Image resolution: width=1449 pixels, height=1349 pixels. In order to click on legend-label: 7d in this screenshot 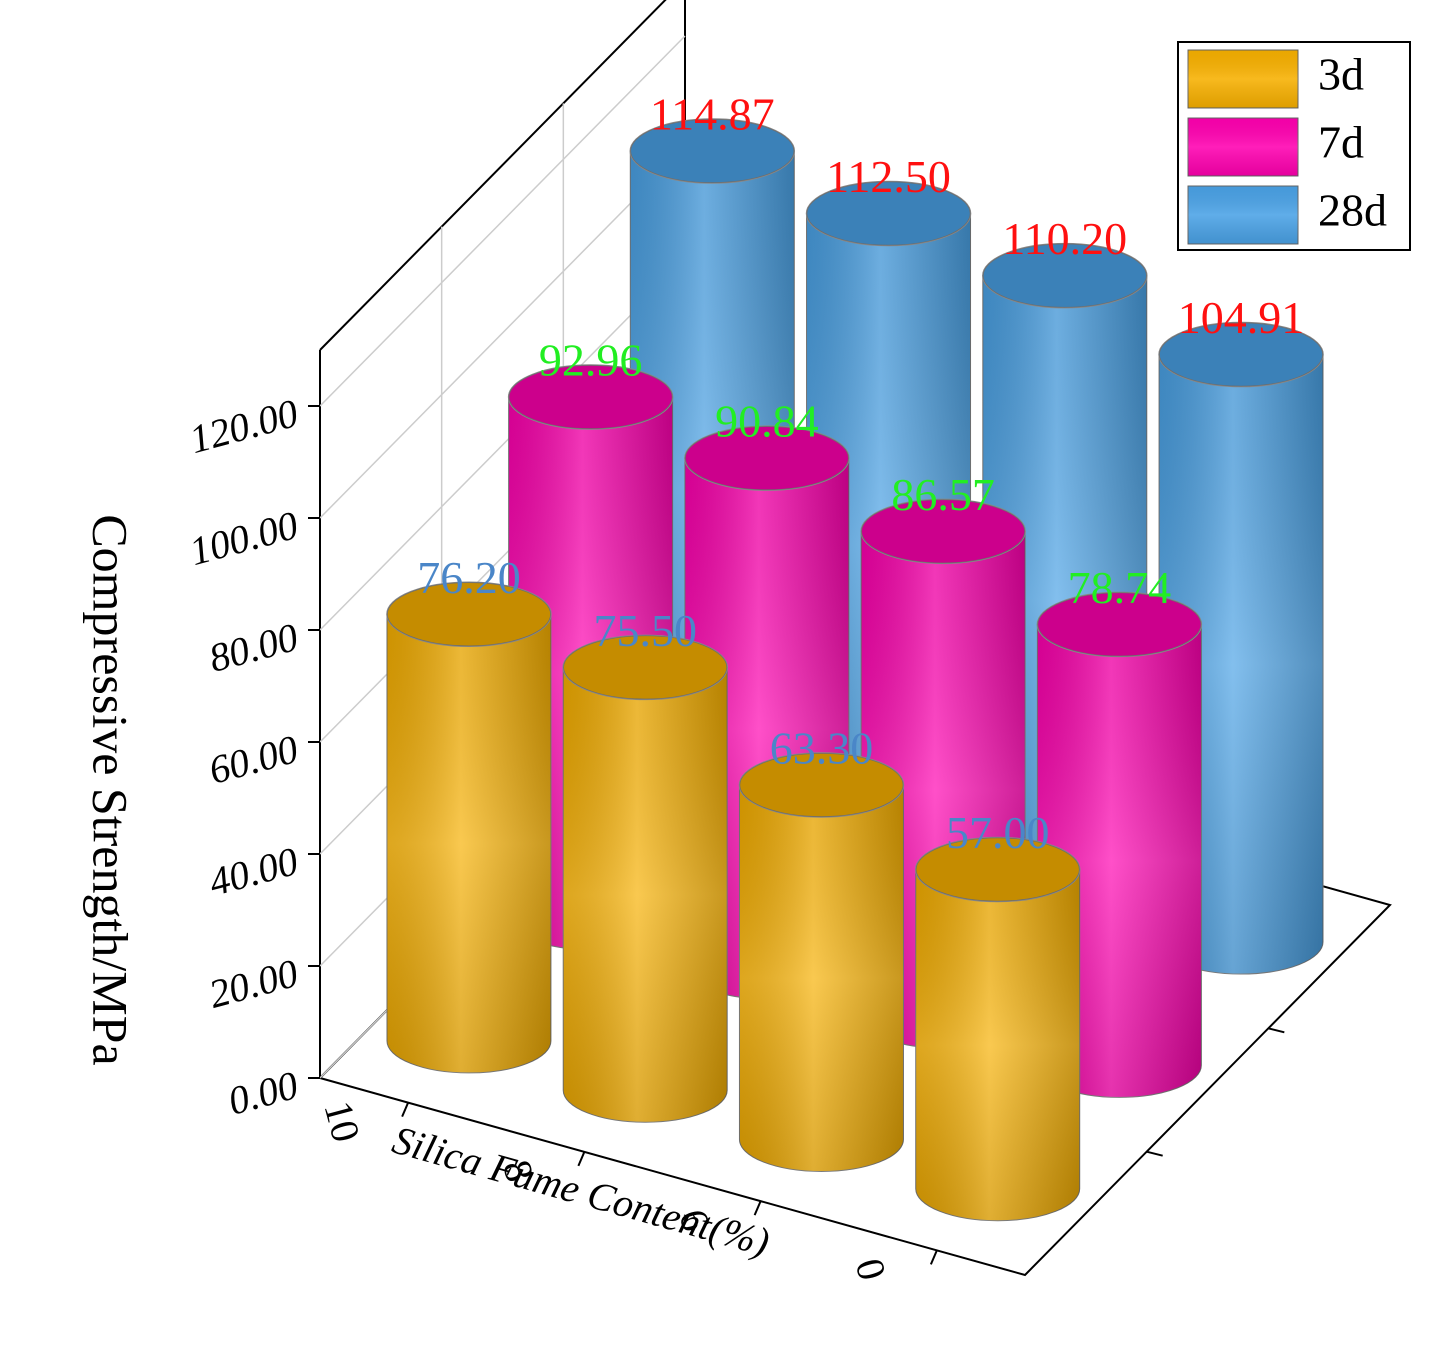, I will do `click(1341, 142)`.